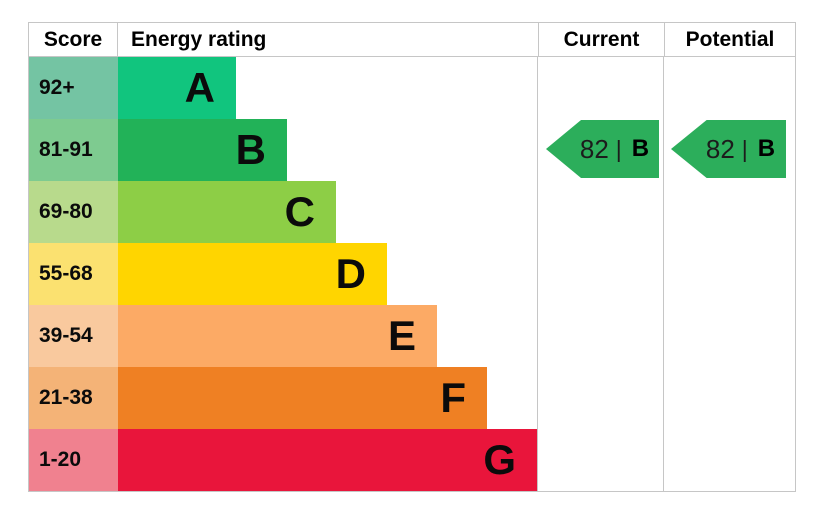 This screenshot has width=827, height=514. Describe the element at coordinates (283, 88) in the screenshot. I see `epc-band-row: 92+ A` at that location.